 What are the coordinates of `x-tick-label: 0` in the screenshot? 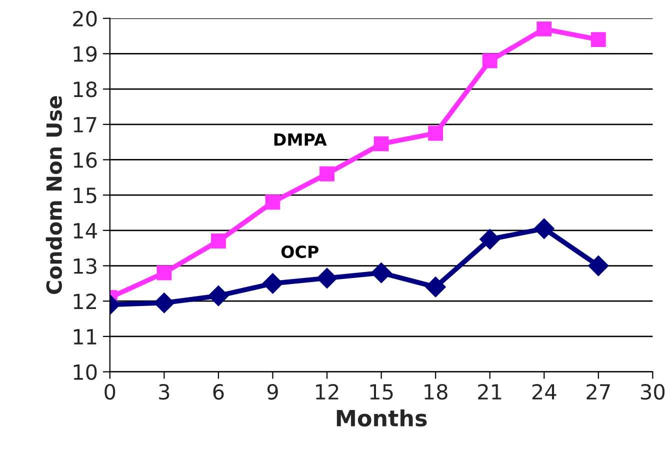 It's located at (110, 392).